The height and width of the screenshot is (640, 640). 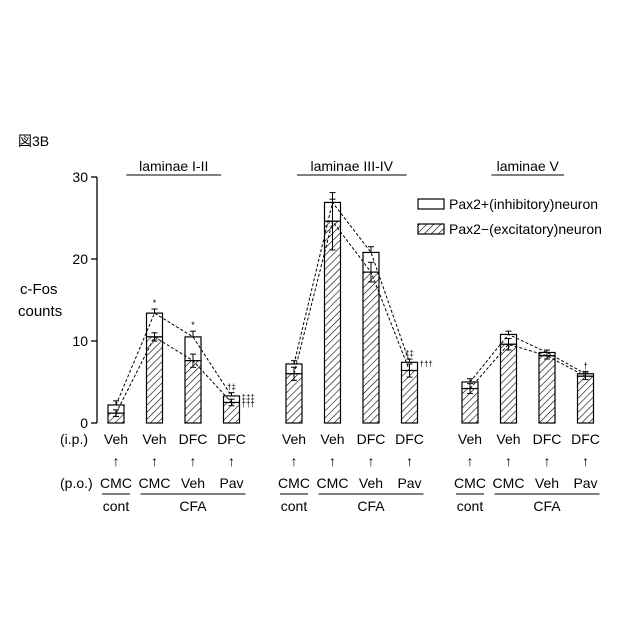 I want to click on y-tick-label: 10, so click(x=80, y=341).